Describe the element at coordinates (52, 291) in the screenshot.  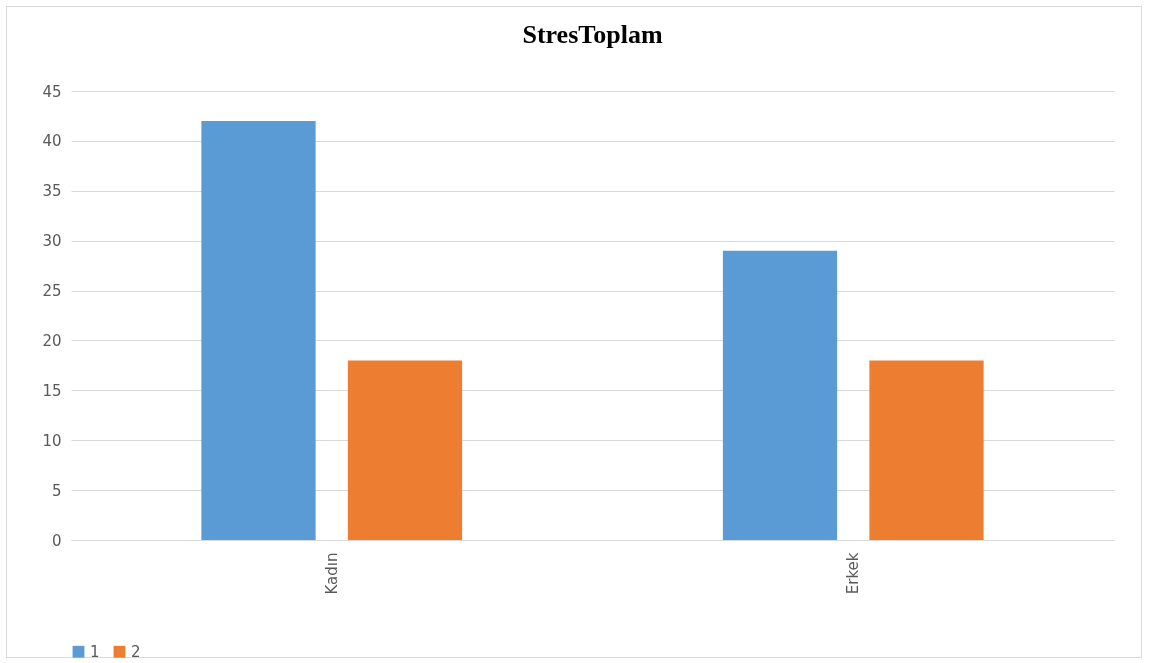
I see `y-tick-label: 25` at that location.